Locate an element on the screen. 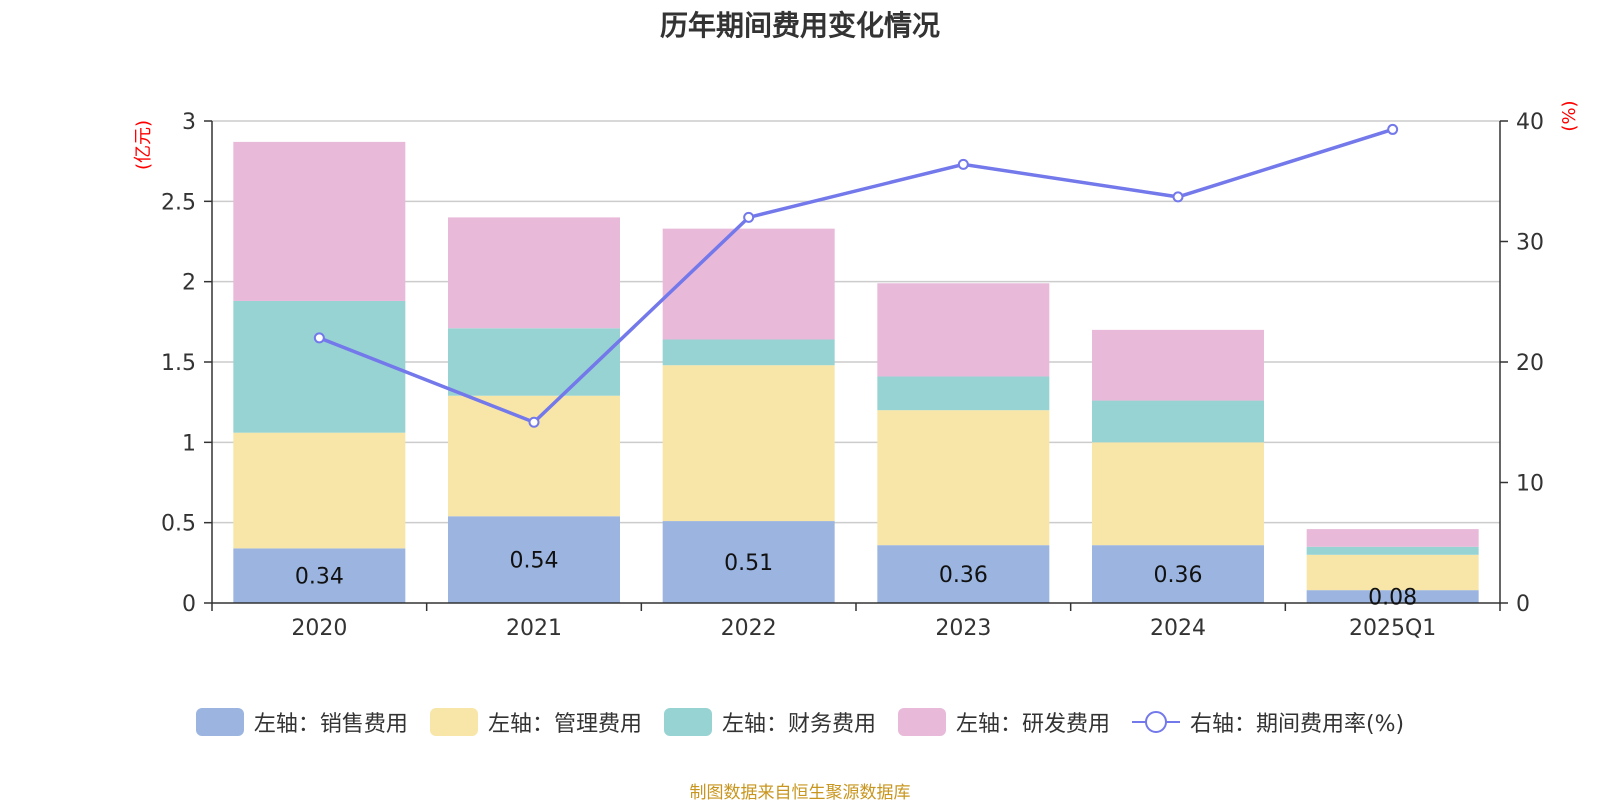 The width and height of the screenshot is (1600, 803). data-label: 0.51 is located at coordinates (748, 563).